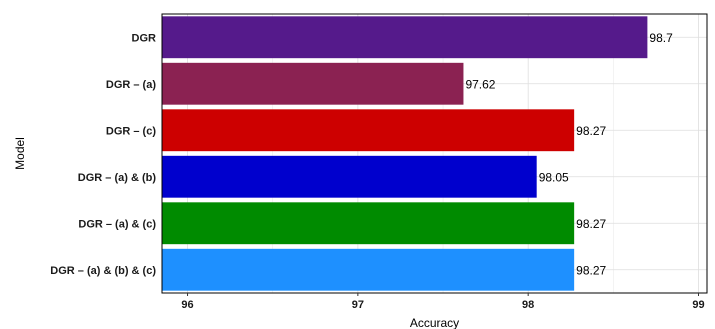 The height and width of the screenshot is (329, 715). What do you see at coordinates (103, 271) in the screenshot?
I see `category-label: DGR – (a) & (b) & (c)` at bounding box center [103, 271].